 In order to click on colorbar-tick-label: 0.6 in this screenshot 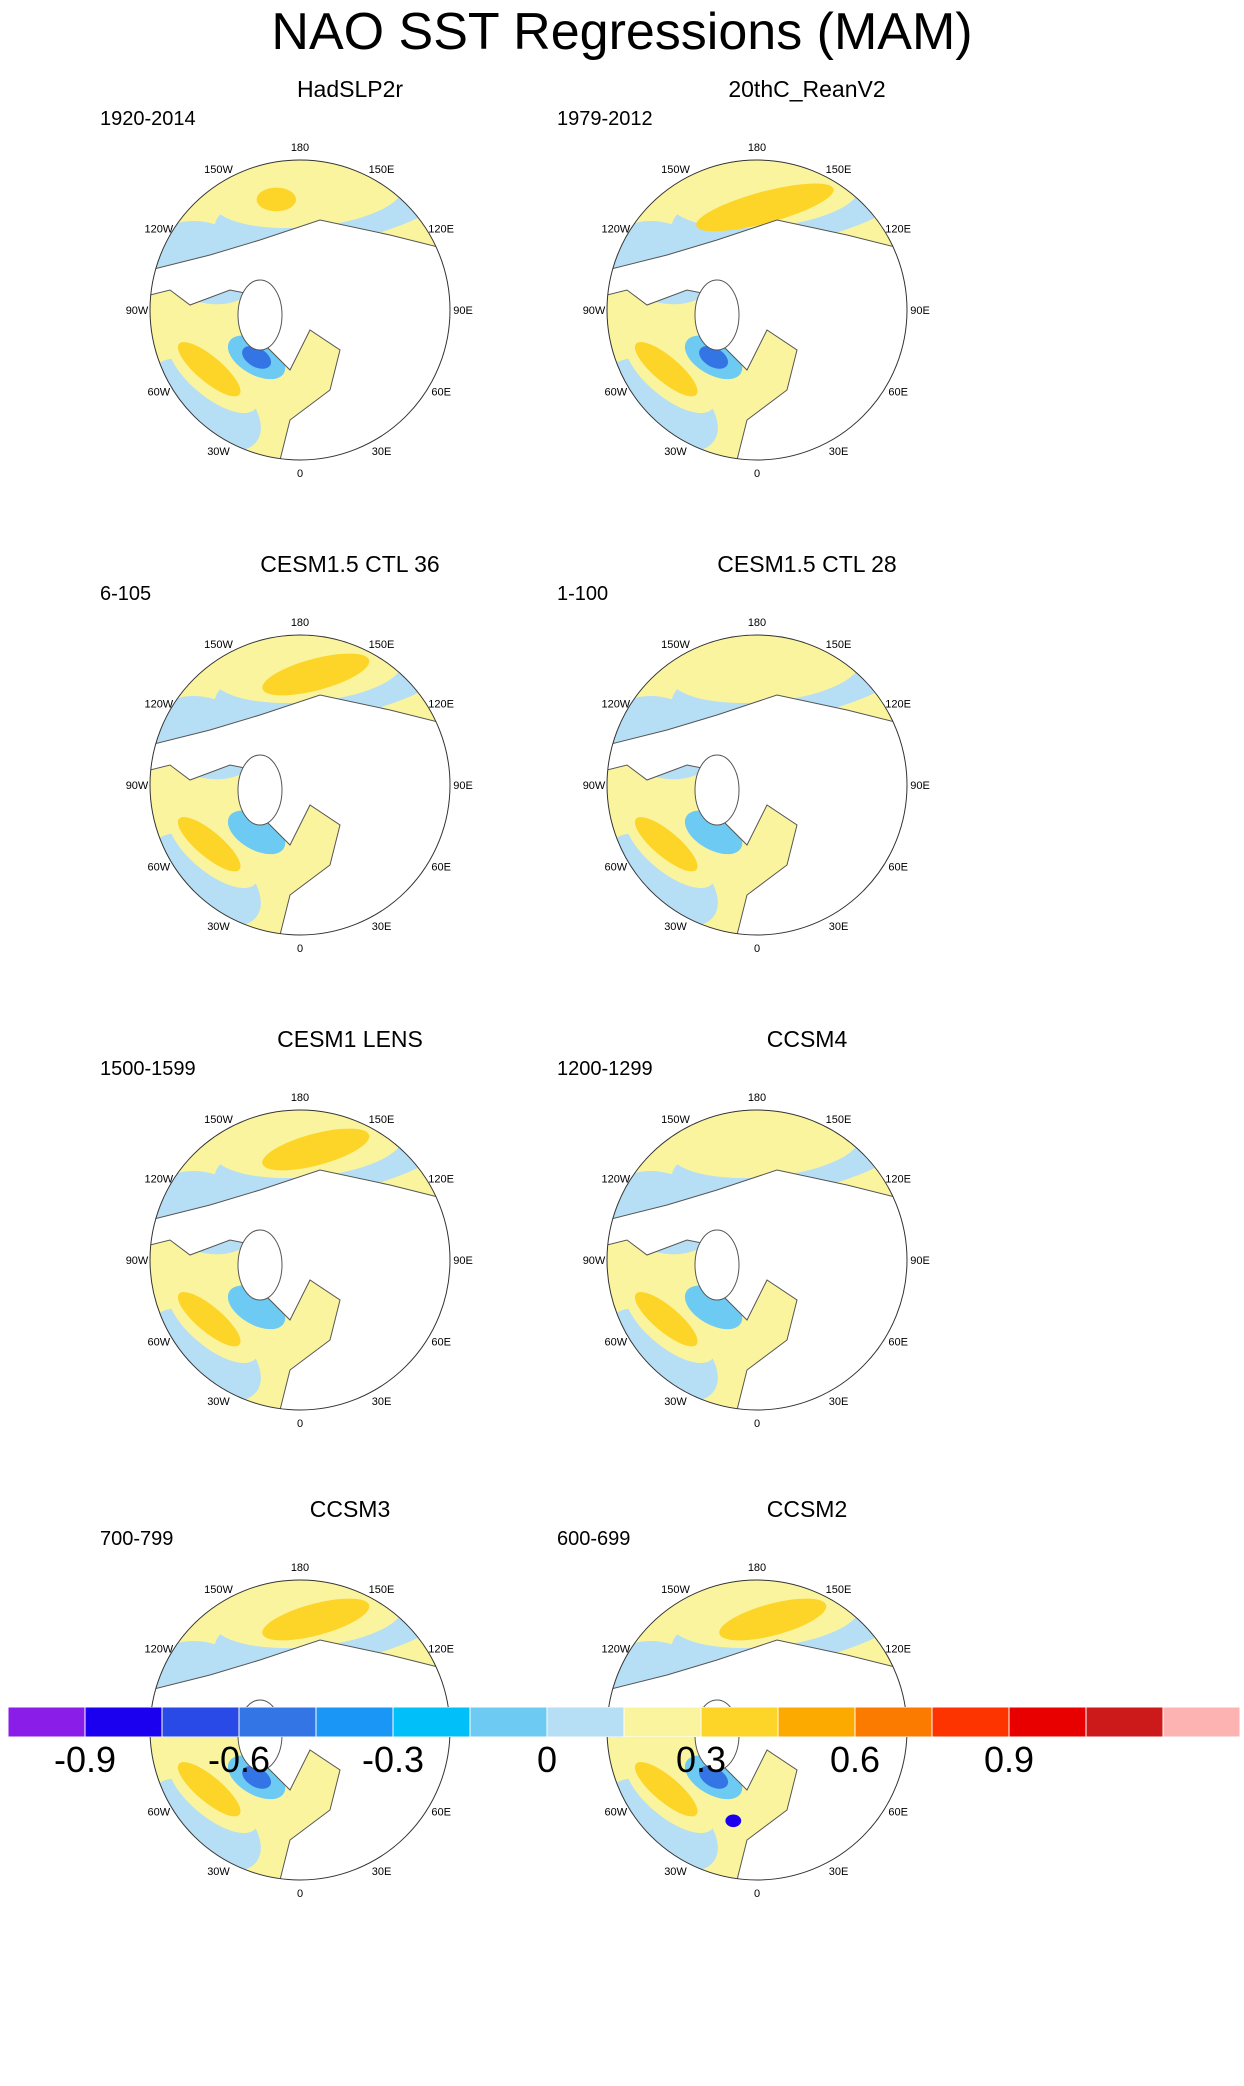, I will do `click(855, 1759)`.